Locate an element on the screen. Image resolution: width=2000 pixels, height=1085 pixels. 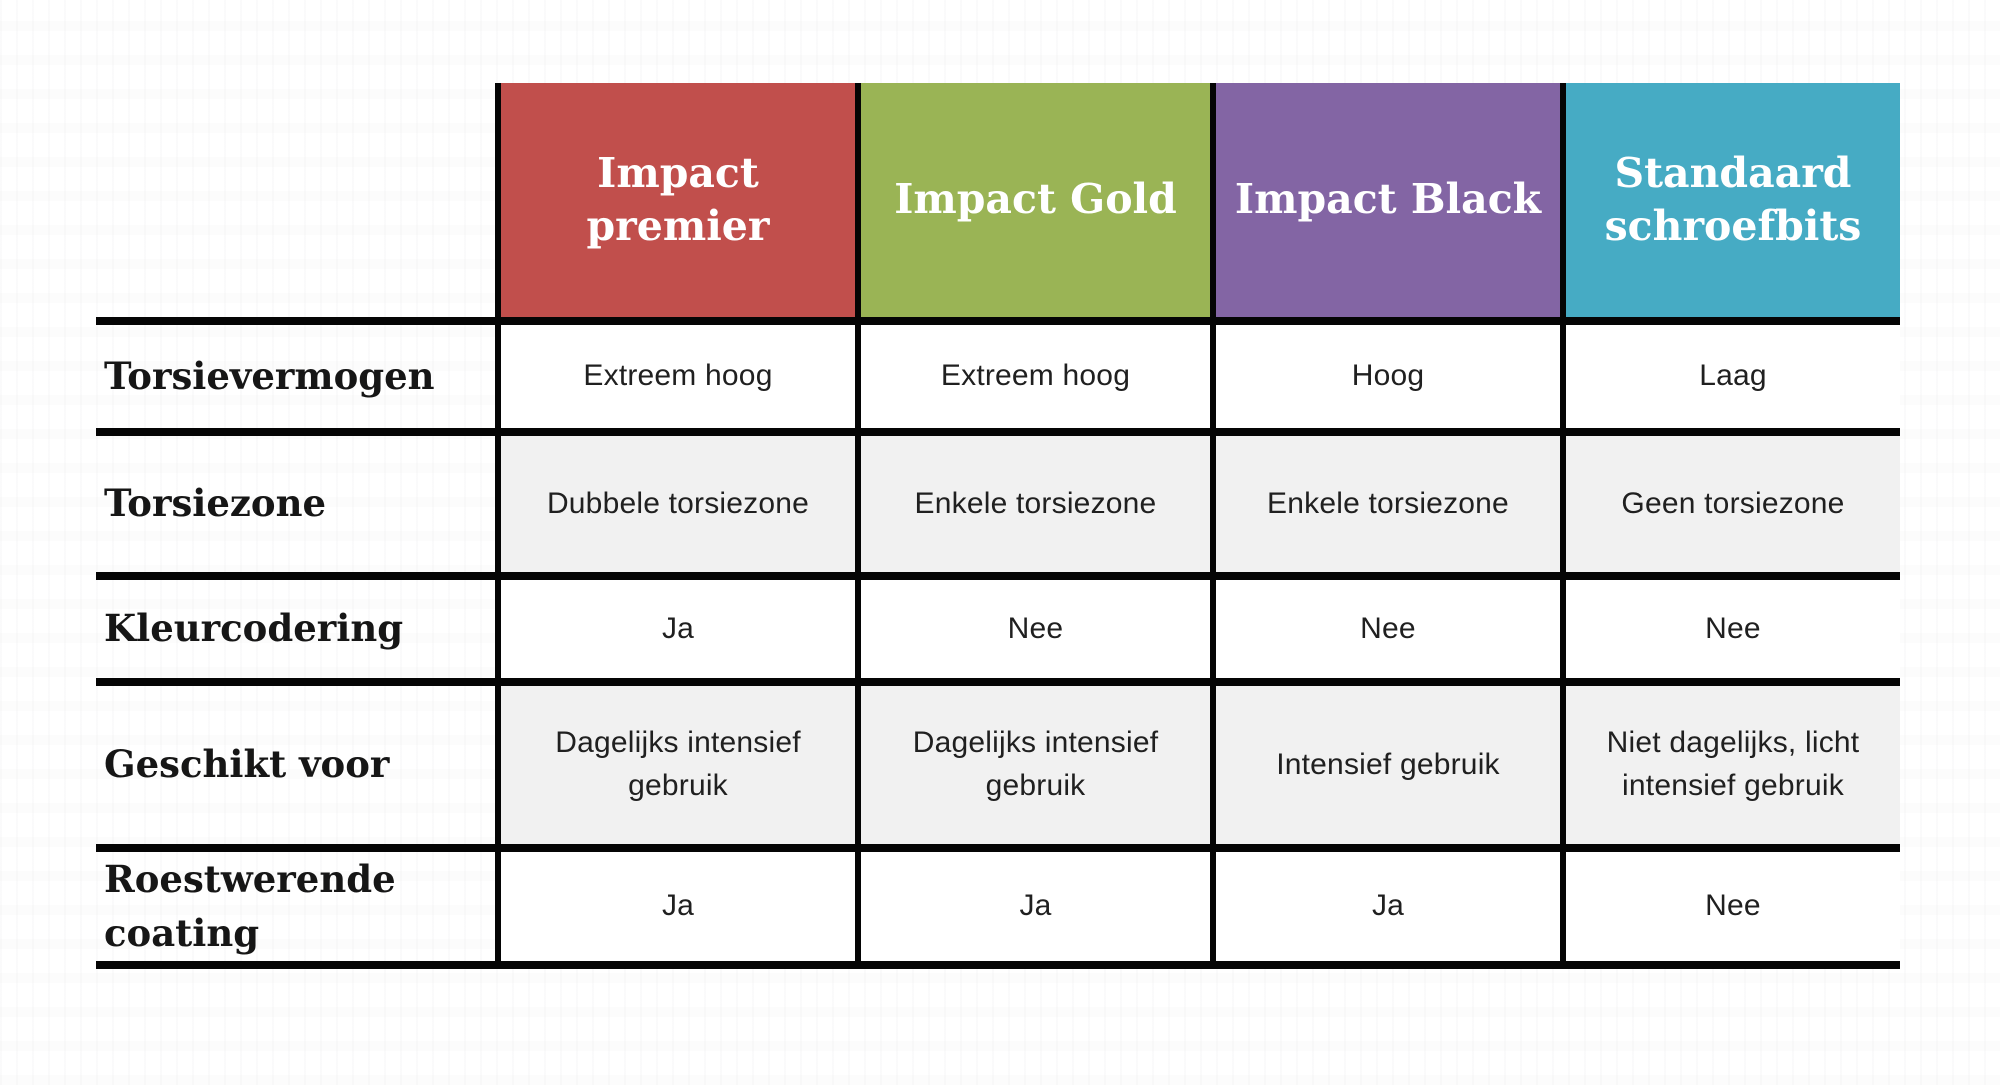
data-cell: Laag is located at coordinates (1730, 372).